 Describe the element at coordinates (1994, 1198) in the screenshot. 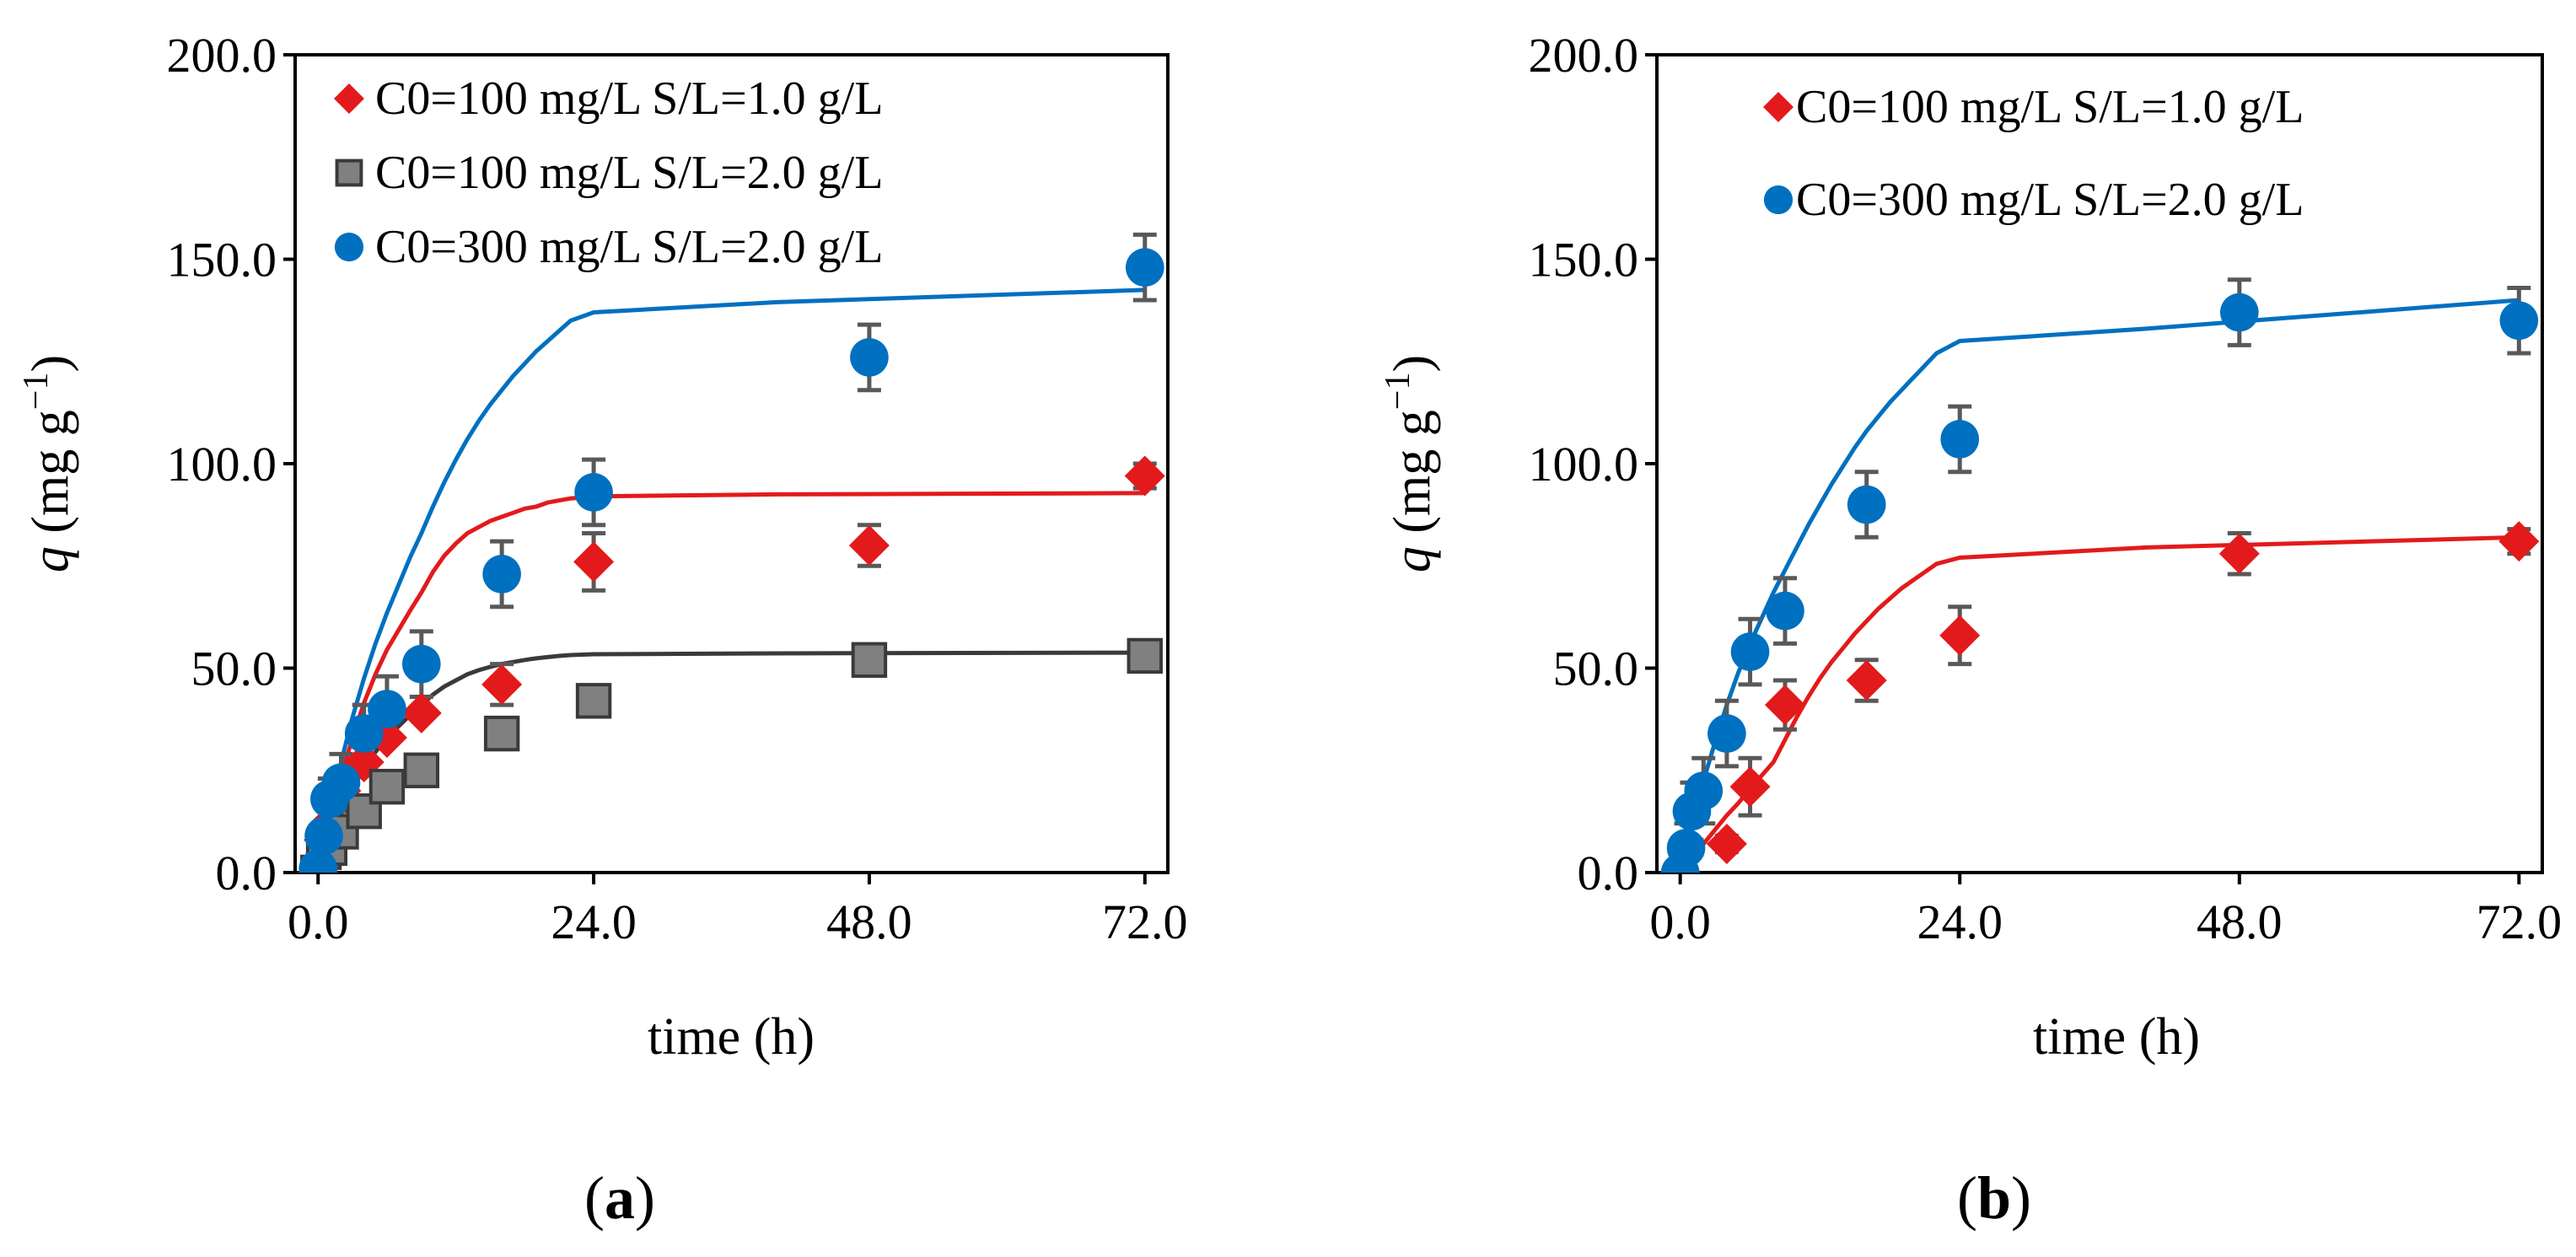

I see `panel-label-b: (b)` at that location.